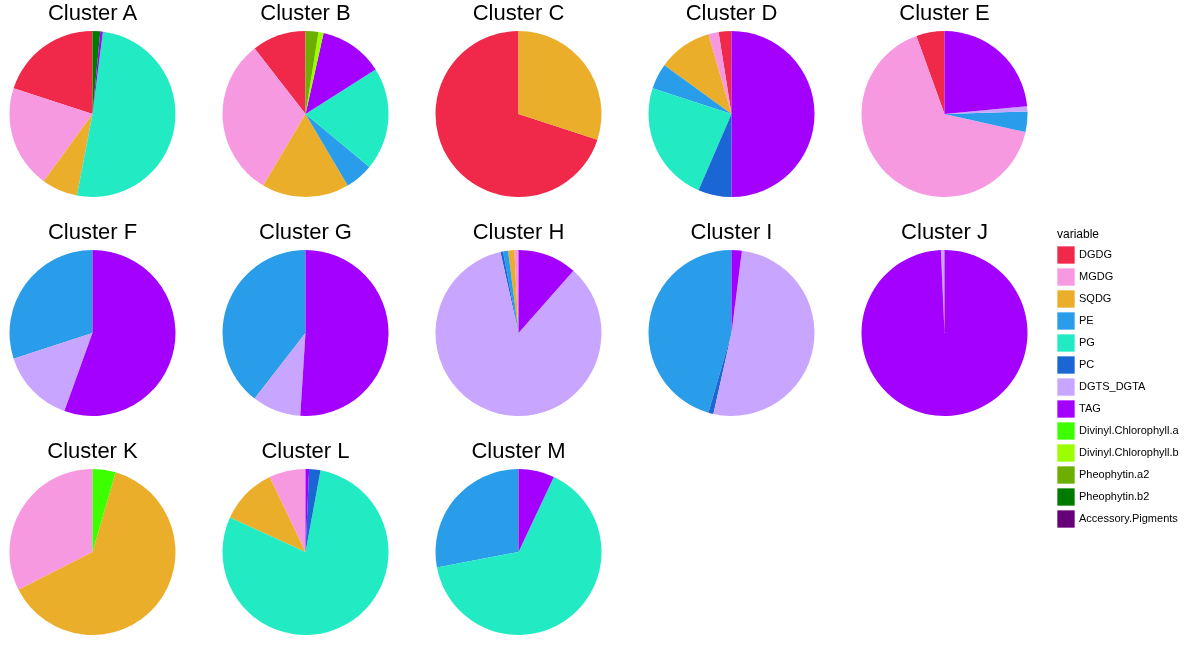 This screenshot has height=657, width=1186. Describe the element at coordinates (944, 12) in the screenshot. I see `chart-title: Cluster E` at that location.